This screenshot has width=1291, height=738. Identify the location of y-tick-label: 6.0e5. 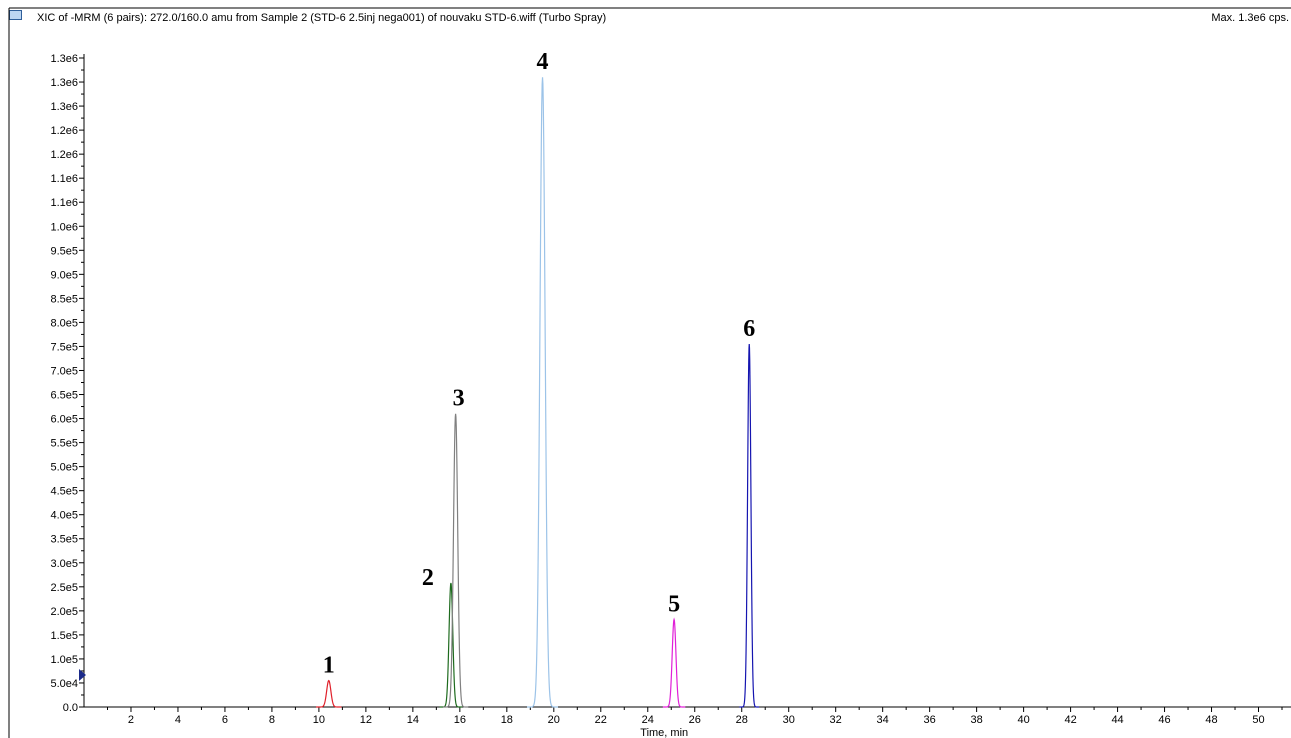
(64, 420).